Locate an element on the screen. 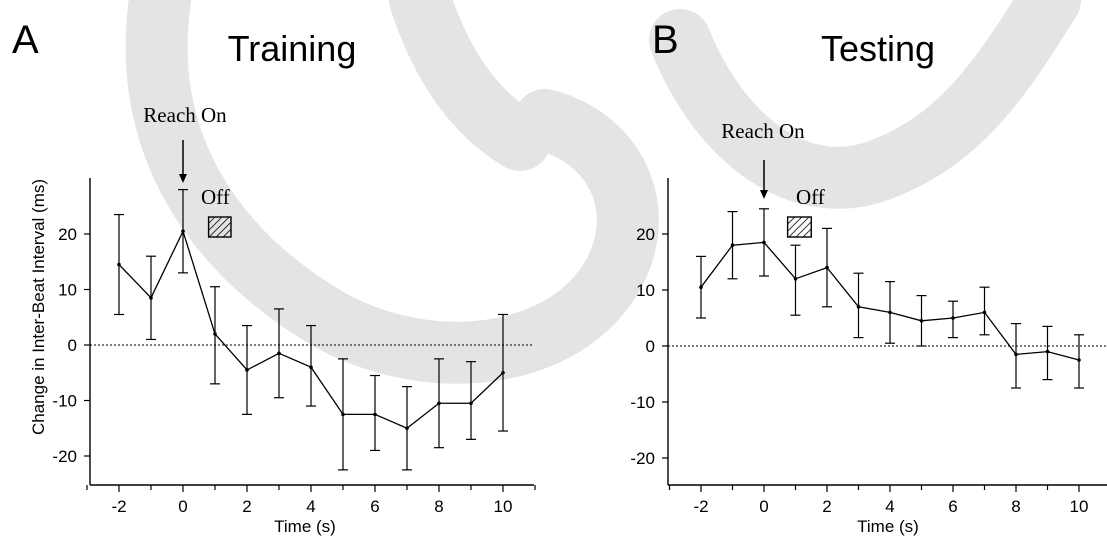 This screenshot has width=1107, height=545. chart-title-training: Training is located at coordinates (292, 48).